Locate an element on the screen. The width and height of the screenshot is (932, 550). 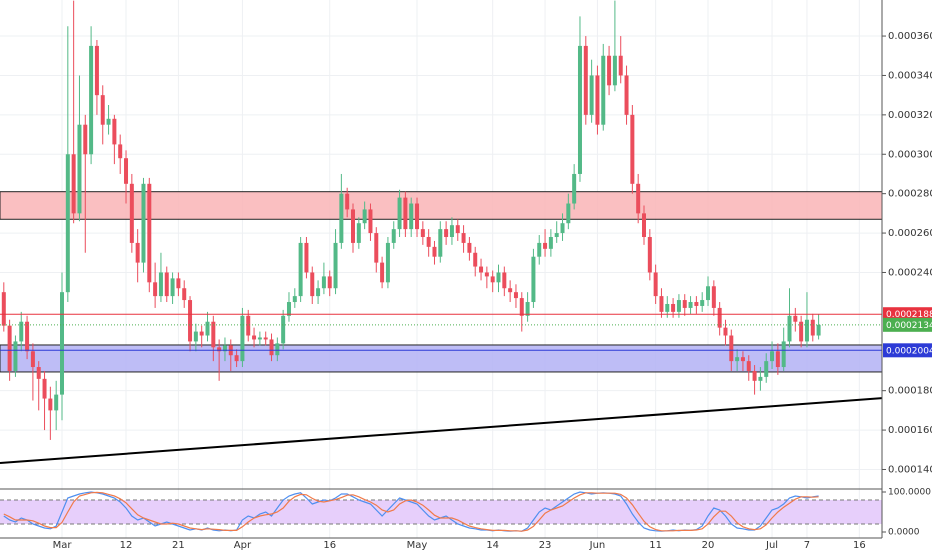
price-label-bg is located at coordinates (907, 324).